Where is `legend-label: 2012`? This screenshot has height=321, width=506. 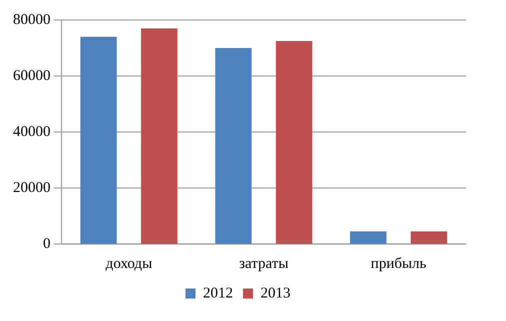
legend-label: 2012 is located at coordinates (218, 293).